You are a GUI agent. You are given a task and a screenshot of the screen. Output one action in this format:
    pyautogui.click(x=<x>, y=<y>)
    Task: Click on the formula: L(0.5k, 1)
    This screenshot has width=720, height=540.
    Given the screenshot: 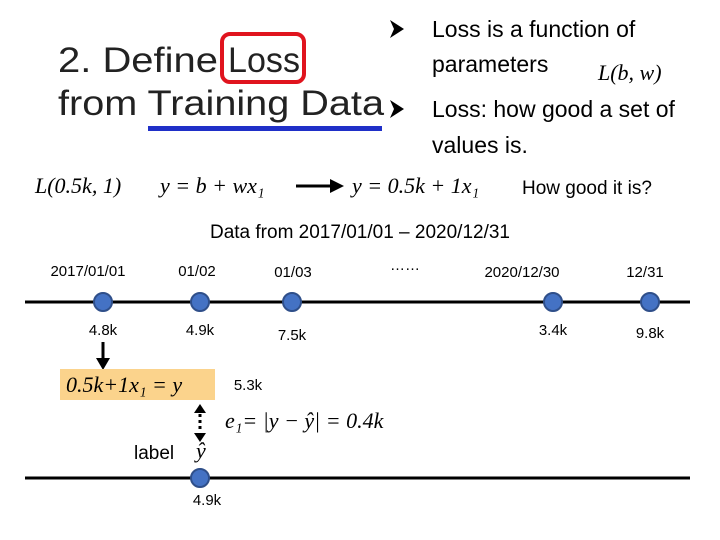 What is the action you would take?
    pyautogui.click(x=77, y=185)
    